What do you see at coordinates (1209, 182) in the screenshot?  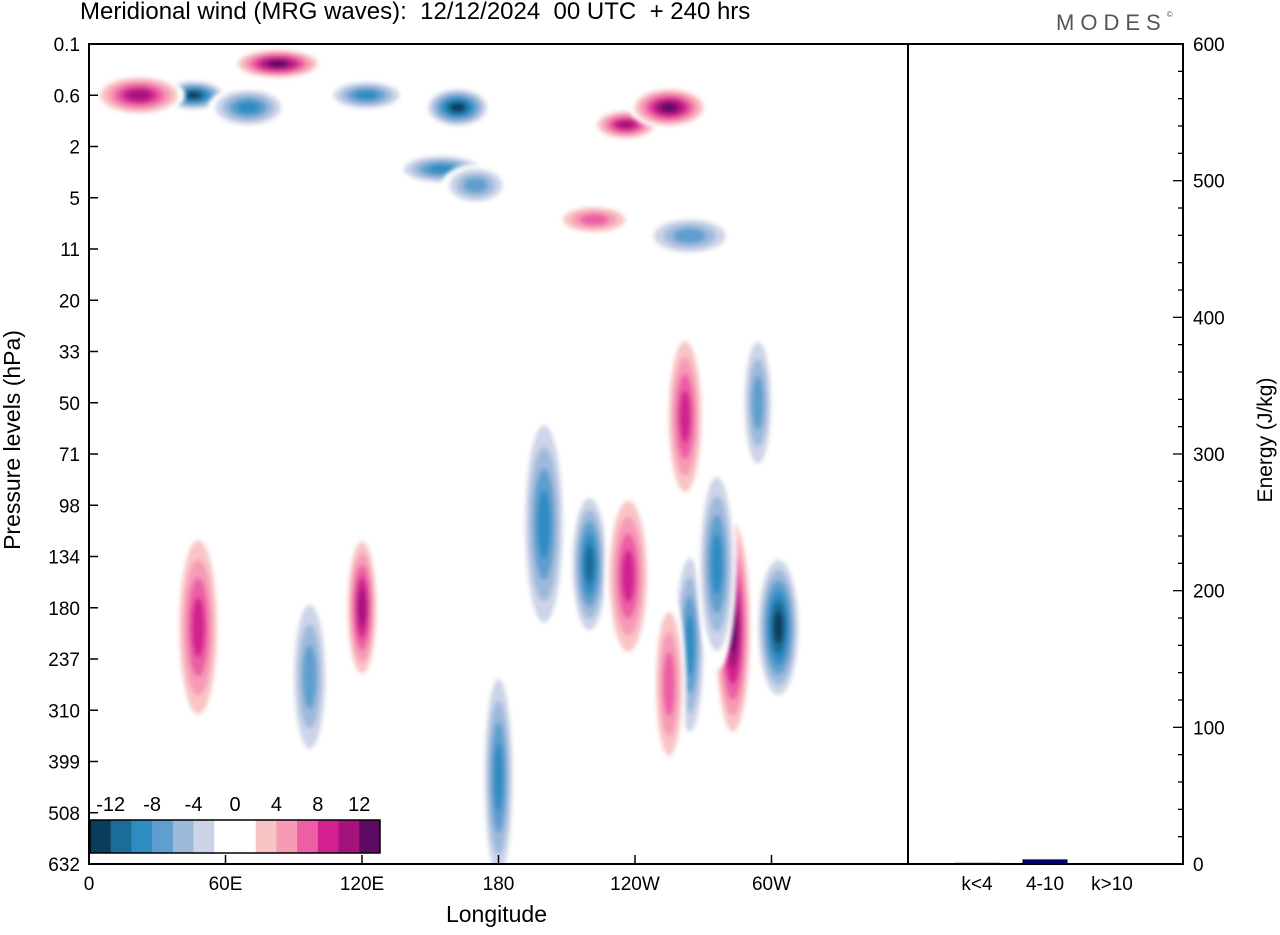 I see `energy-tick-label: 500` at bounding box center [1209, 182].